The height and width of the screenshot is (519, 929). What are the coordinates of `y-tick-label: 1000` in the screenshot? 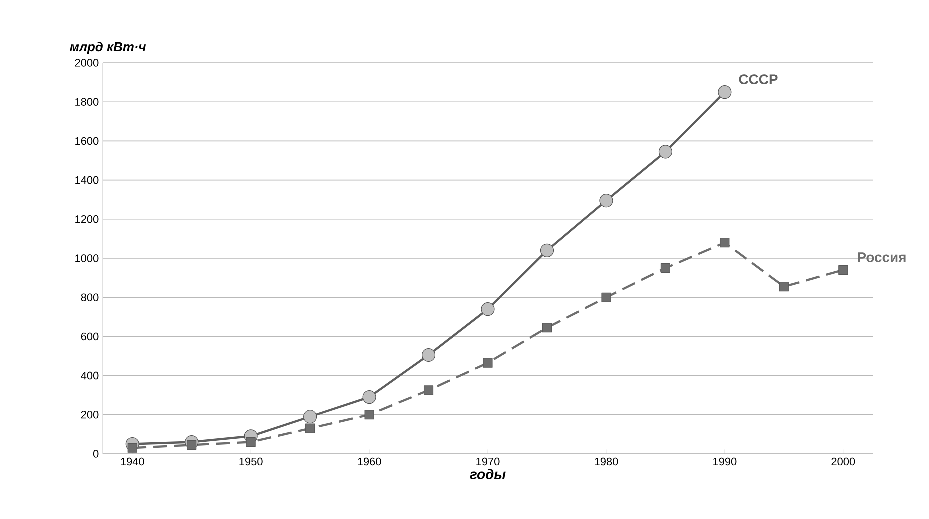 It's located at (87, 258).